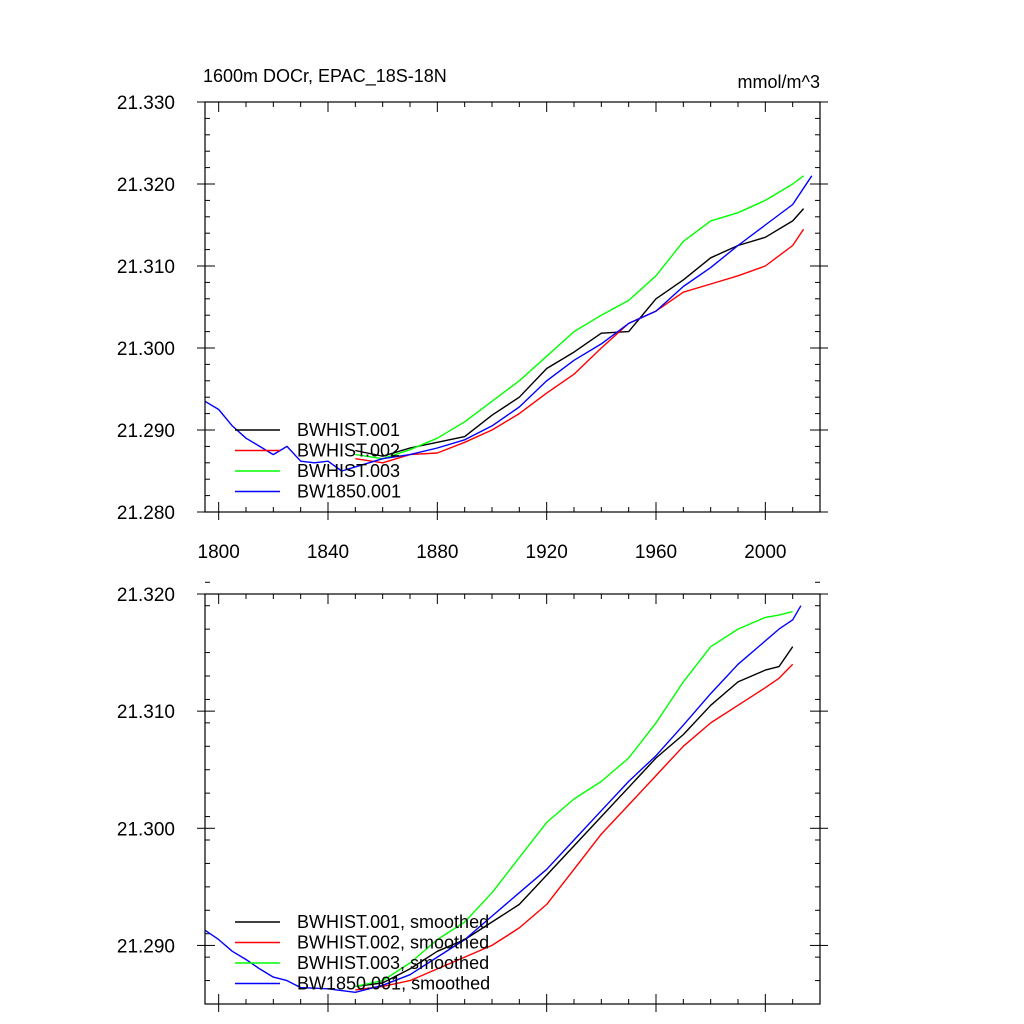 The height and width of the screenshot is (1024, 1024). Describe the element at coordinates (349, 492) in the screenshot. I see `legend-label: BW1850.001` at that location.